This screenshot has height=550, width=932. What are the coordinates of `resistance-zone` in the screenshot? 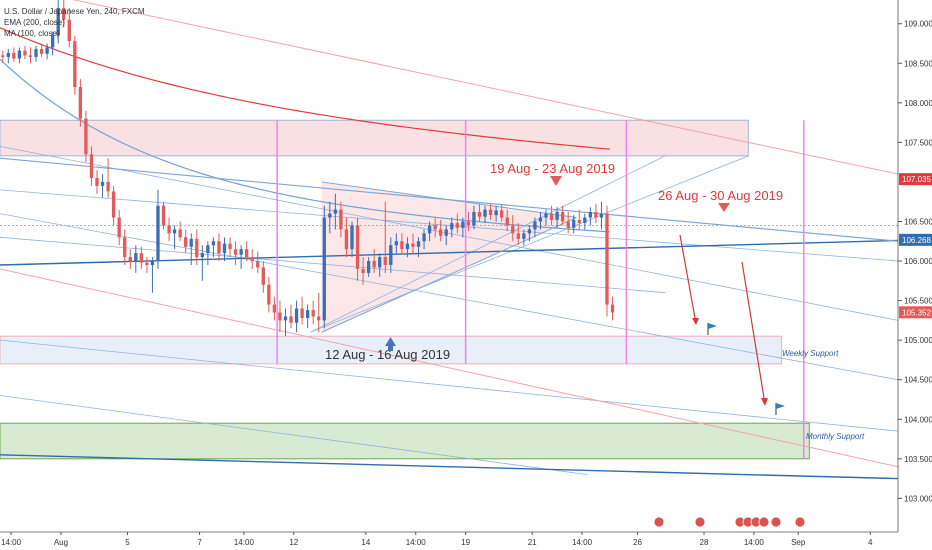 It's located at (374, 138).